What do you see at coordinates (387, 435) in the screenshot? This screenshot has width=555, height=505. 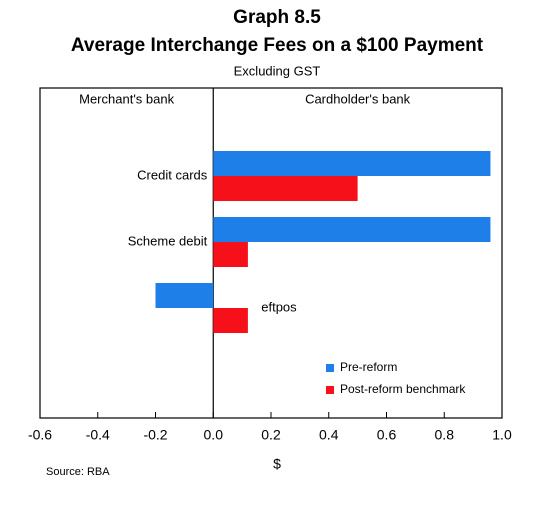 I see `x-tick-label: 0.6` at bounding box center [387, 435].